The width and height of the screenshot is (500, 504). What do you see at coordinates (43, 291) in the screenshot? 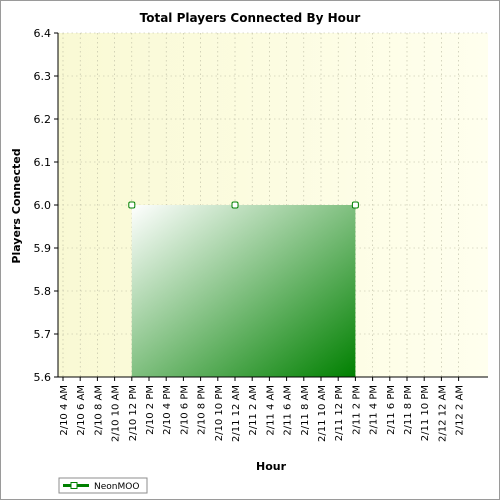
I see `y-tick-label: 5.8` at bounding box center [43, 291].